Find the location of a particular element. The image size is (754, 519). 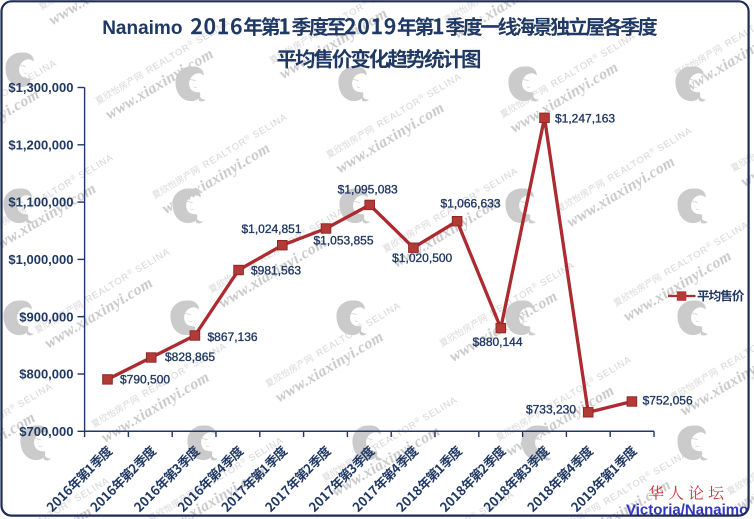

svg-text: $1,024,851 is located at coordinates (271, 229).